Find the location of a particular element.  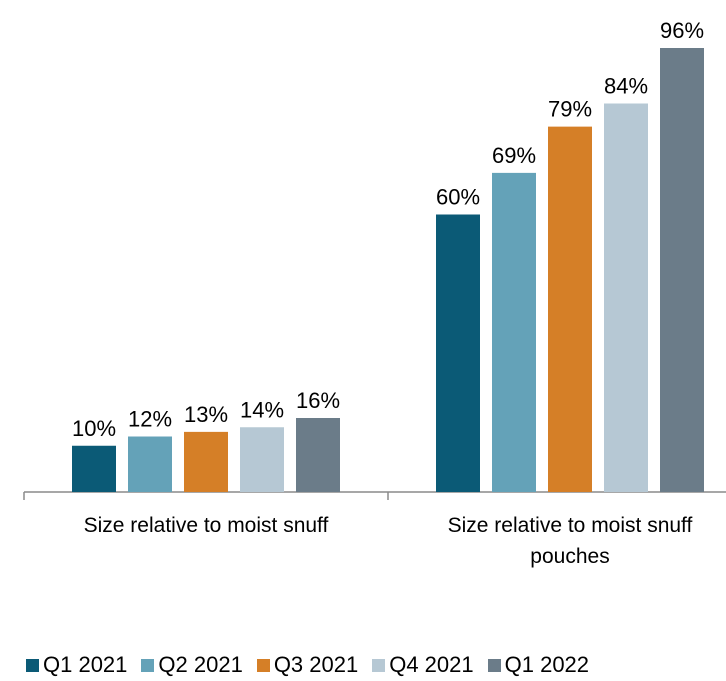

legend: Q1 2021 Q2 2021 Q3 2021 Q4 2021 Q1 2022 is located at coordinates (307, 665).